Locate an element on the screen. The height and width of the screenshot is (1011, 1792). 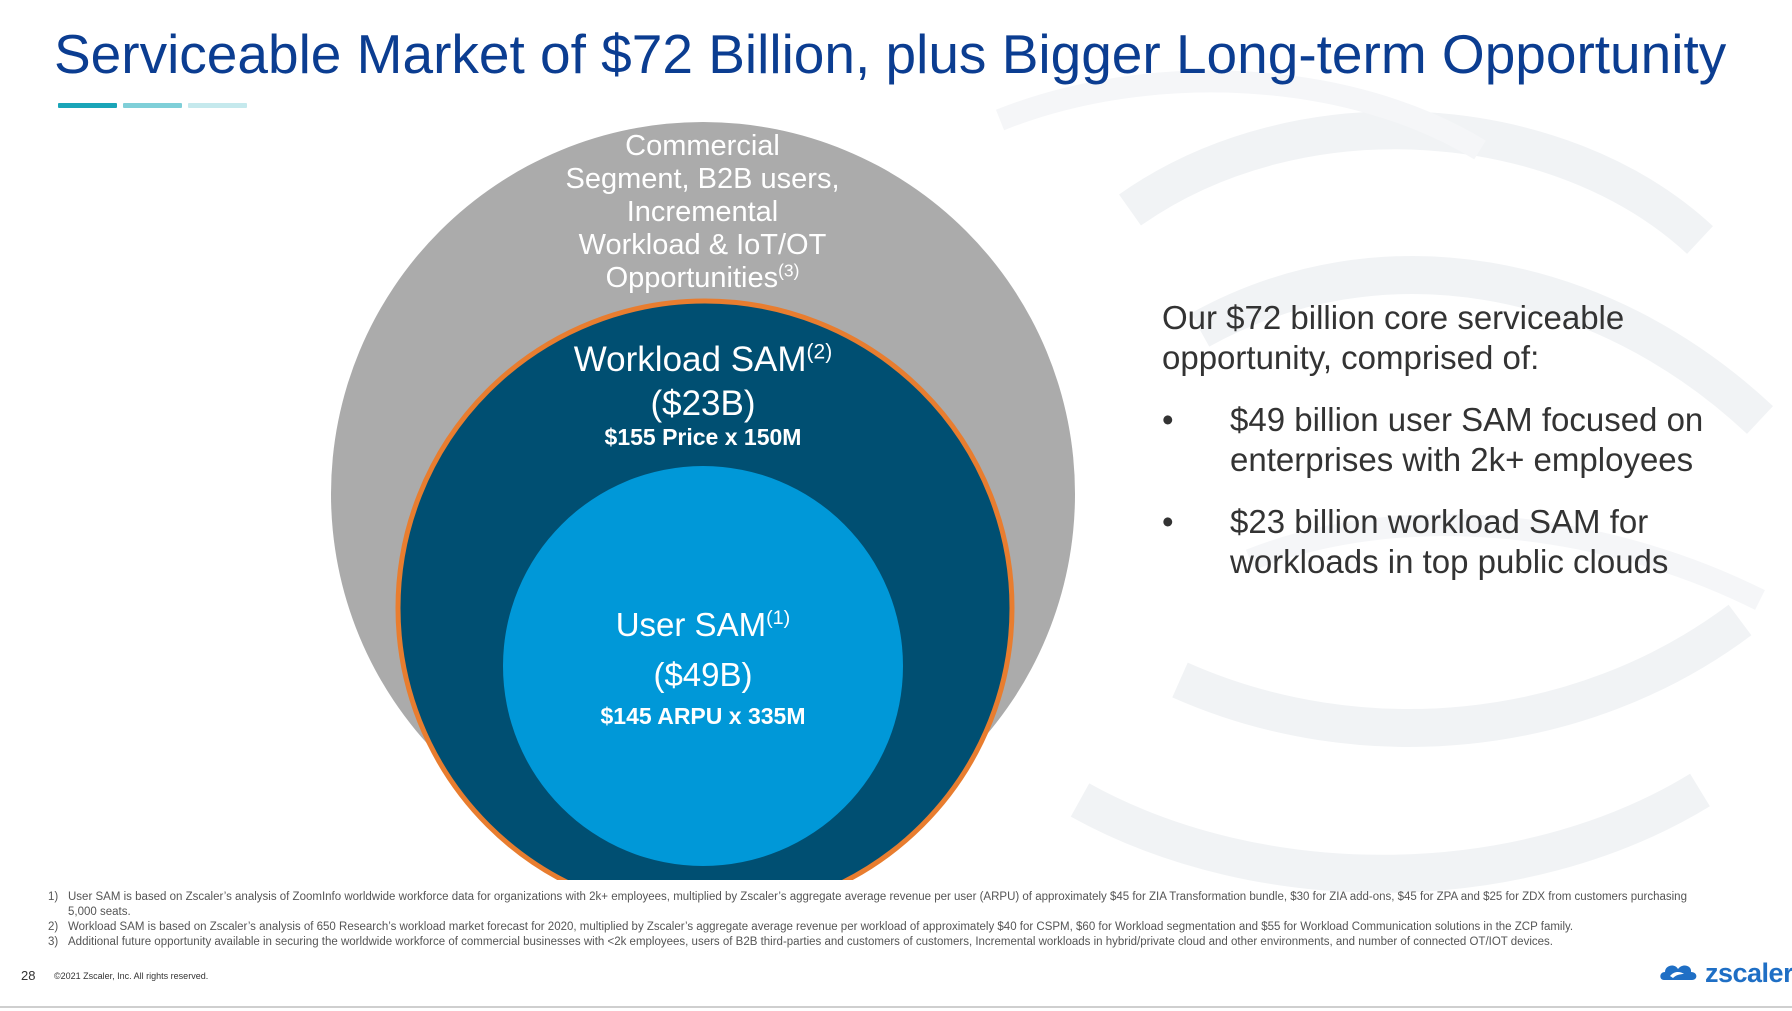
cloud-logo-icon is located at coordinates (1678, 972).